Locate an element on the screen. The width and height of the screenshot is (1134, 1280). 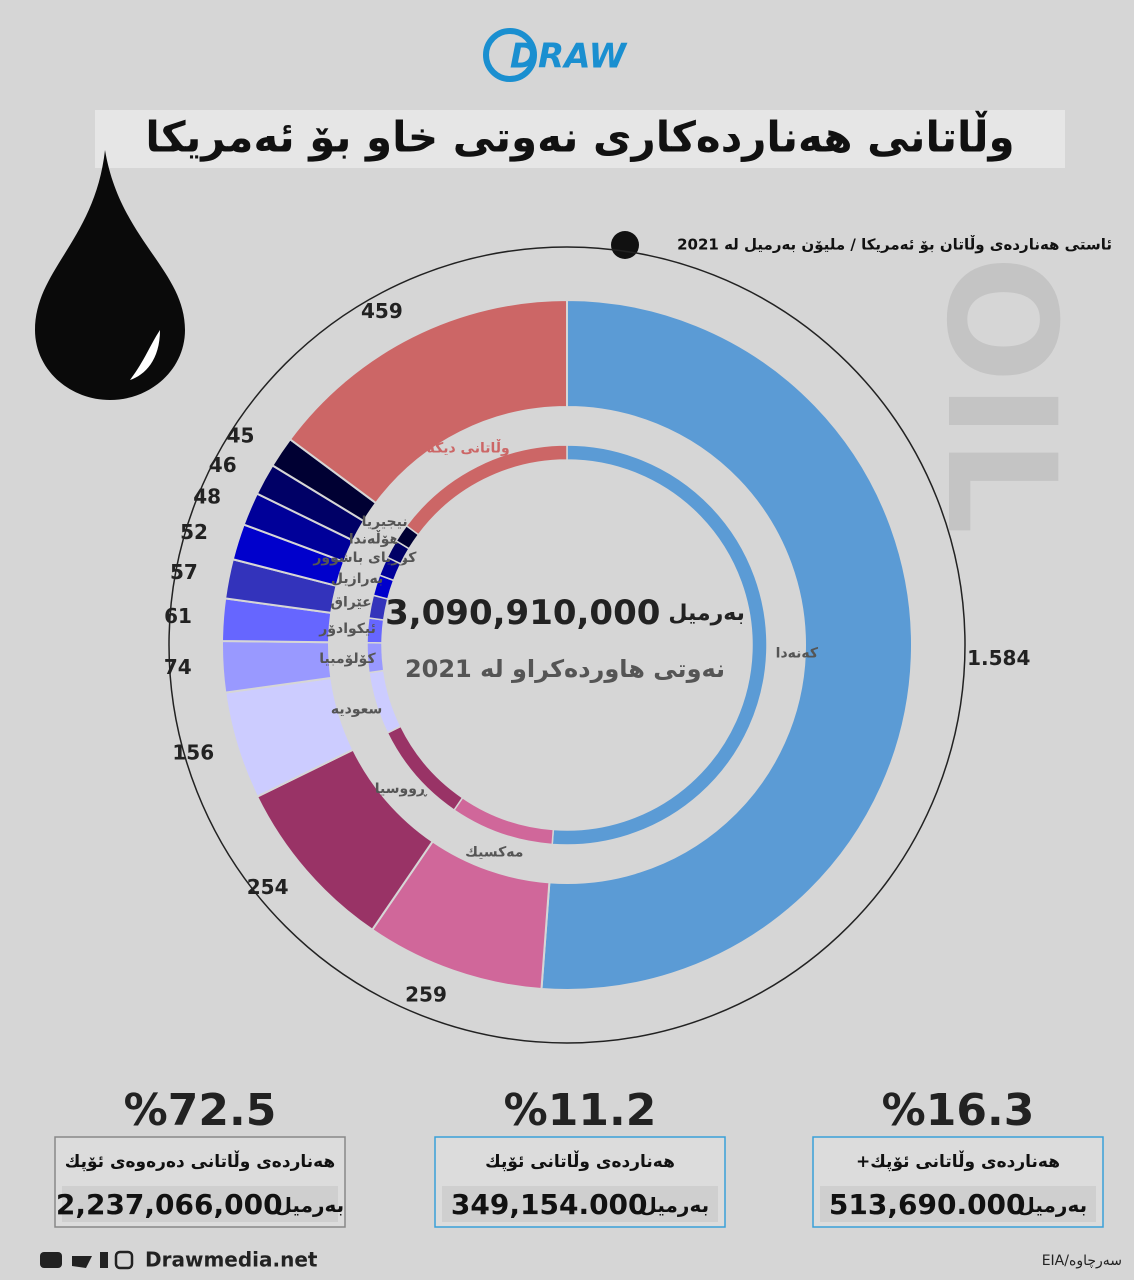
stat-amount: 2,237,066,000 is located at coordinates (169, 1204).